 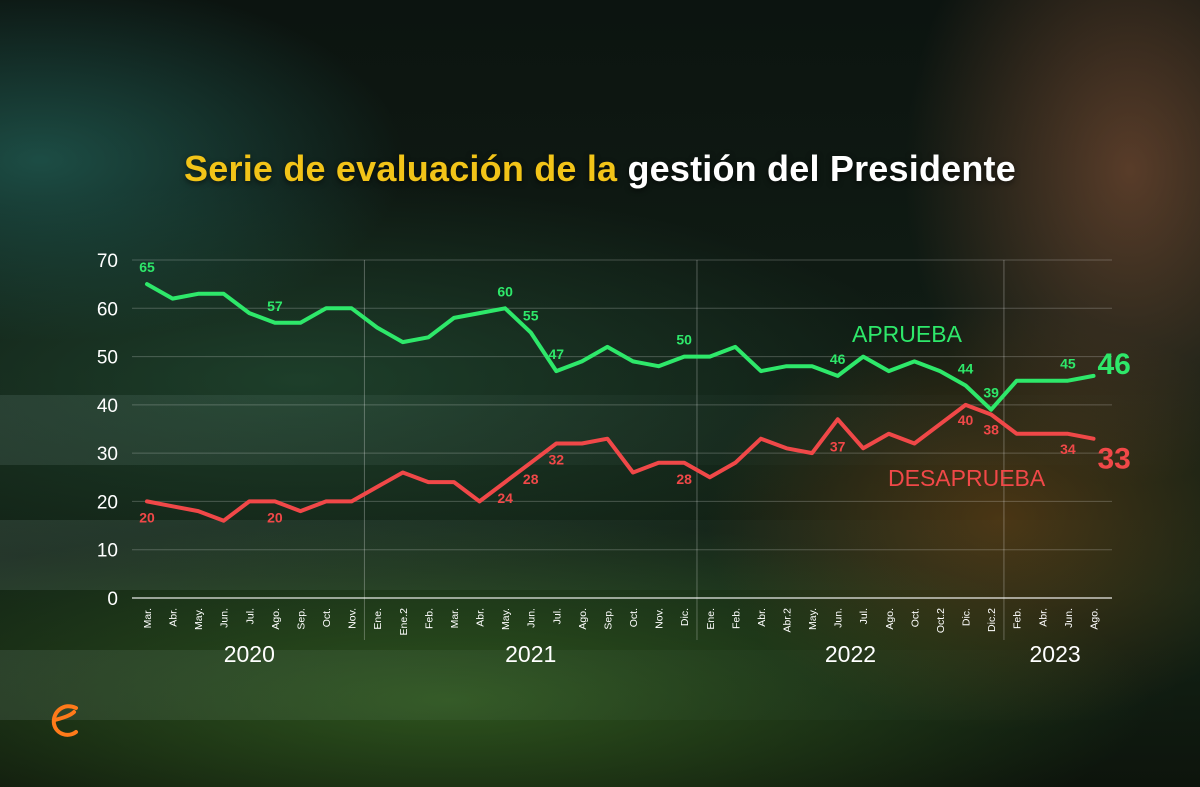 I want to click on x-tick-label: Abr.2, so click(x=788, y=620).